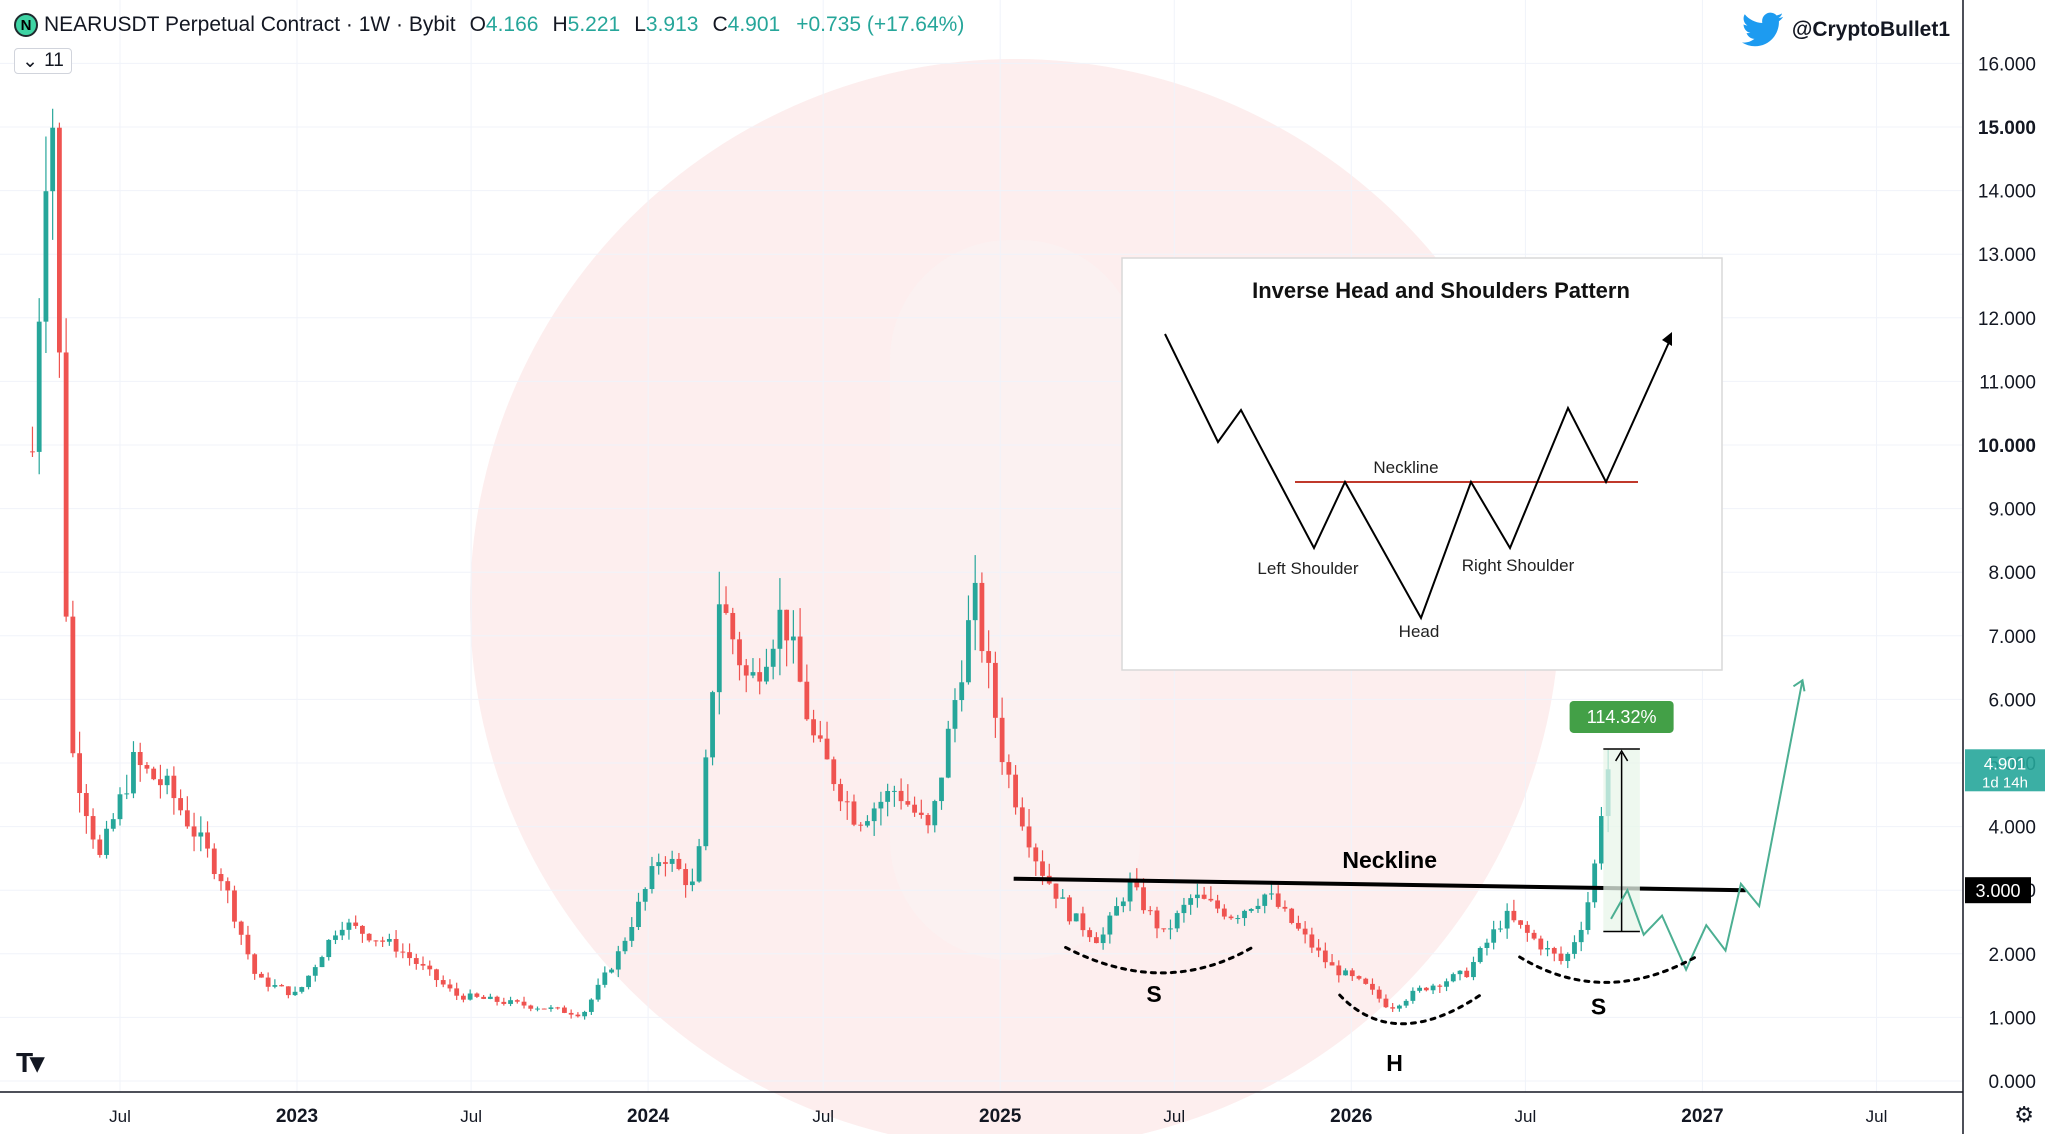 The width and height of the screenshot is (2048, 1134). What do you see at coordinates (1419, 631) in the screenshot?
I see `inset-head-label: Head` at bounding box center [1419, 631].